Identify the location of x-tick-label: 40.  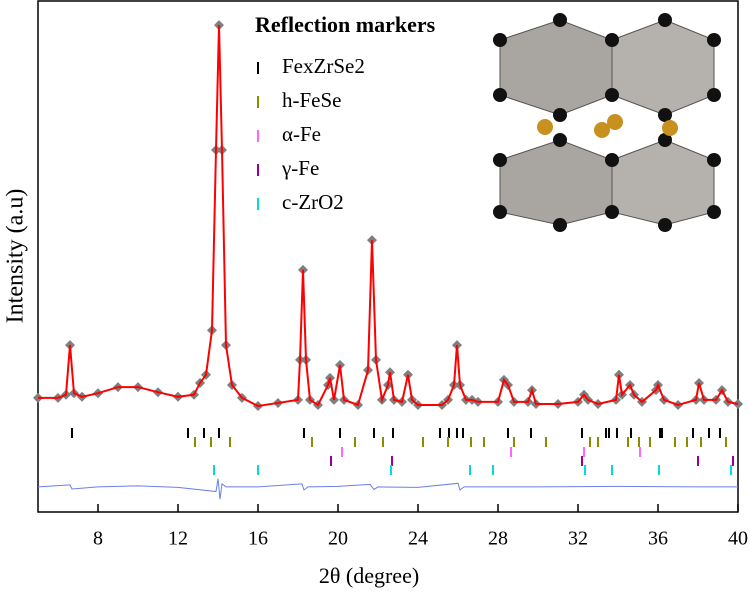
(738, 539).